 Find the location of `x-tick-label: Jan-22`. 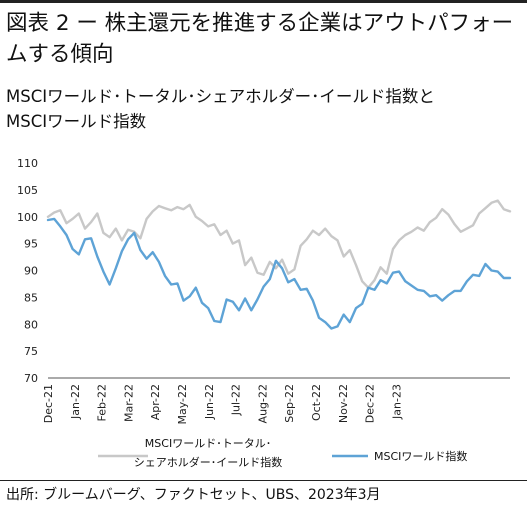

x-tick-label: Jan-22 is located at coordinates (75, 402).